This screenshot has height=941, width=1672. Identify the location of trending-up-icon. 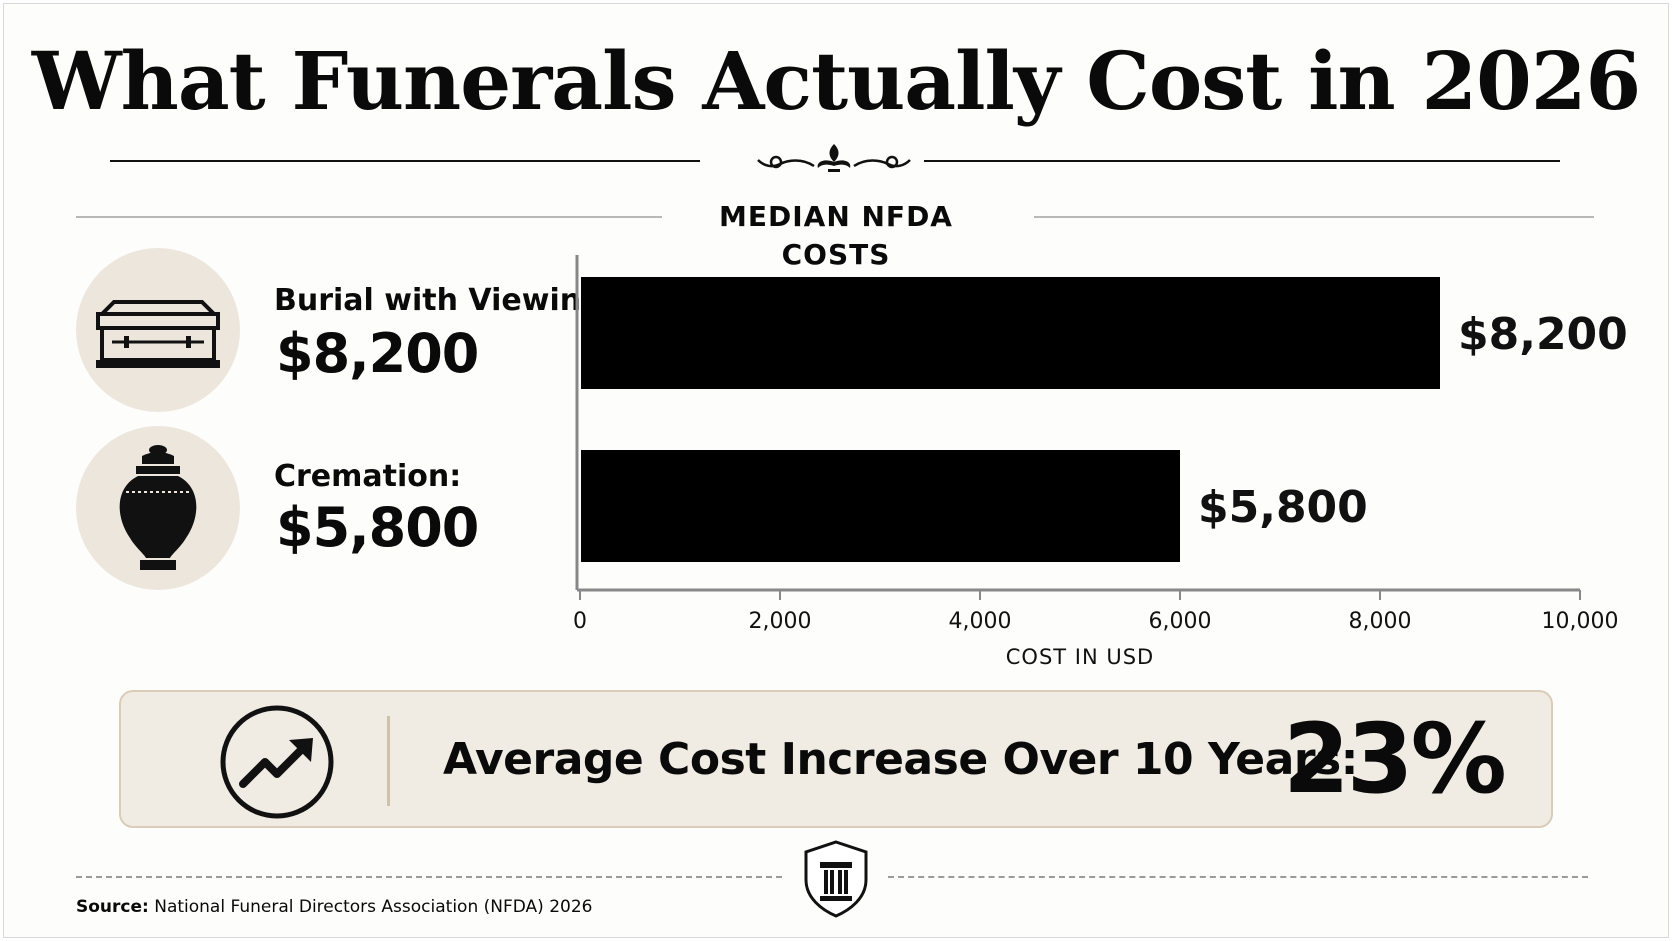
(277, 762).